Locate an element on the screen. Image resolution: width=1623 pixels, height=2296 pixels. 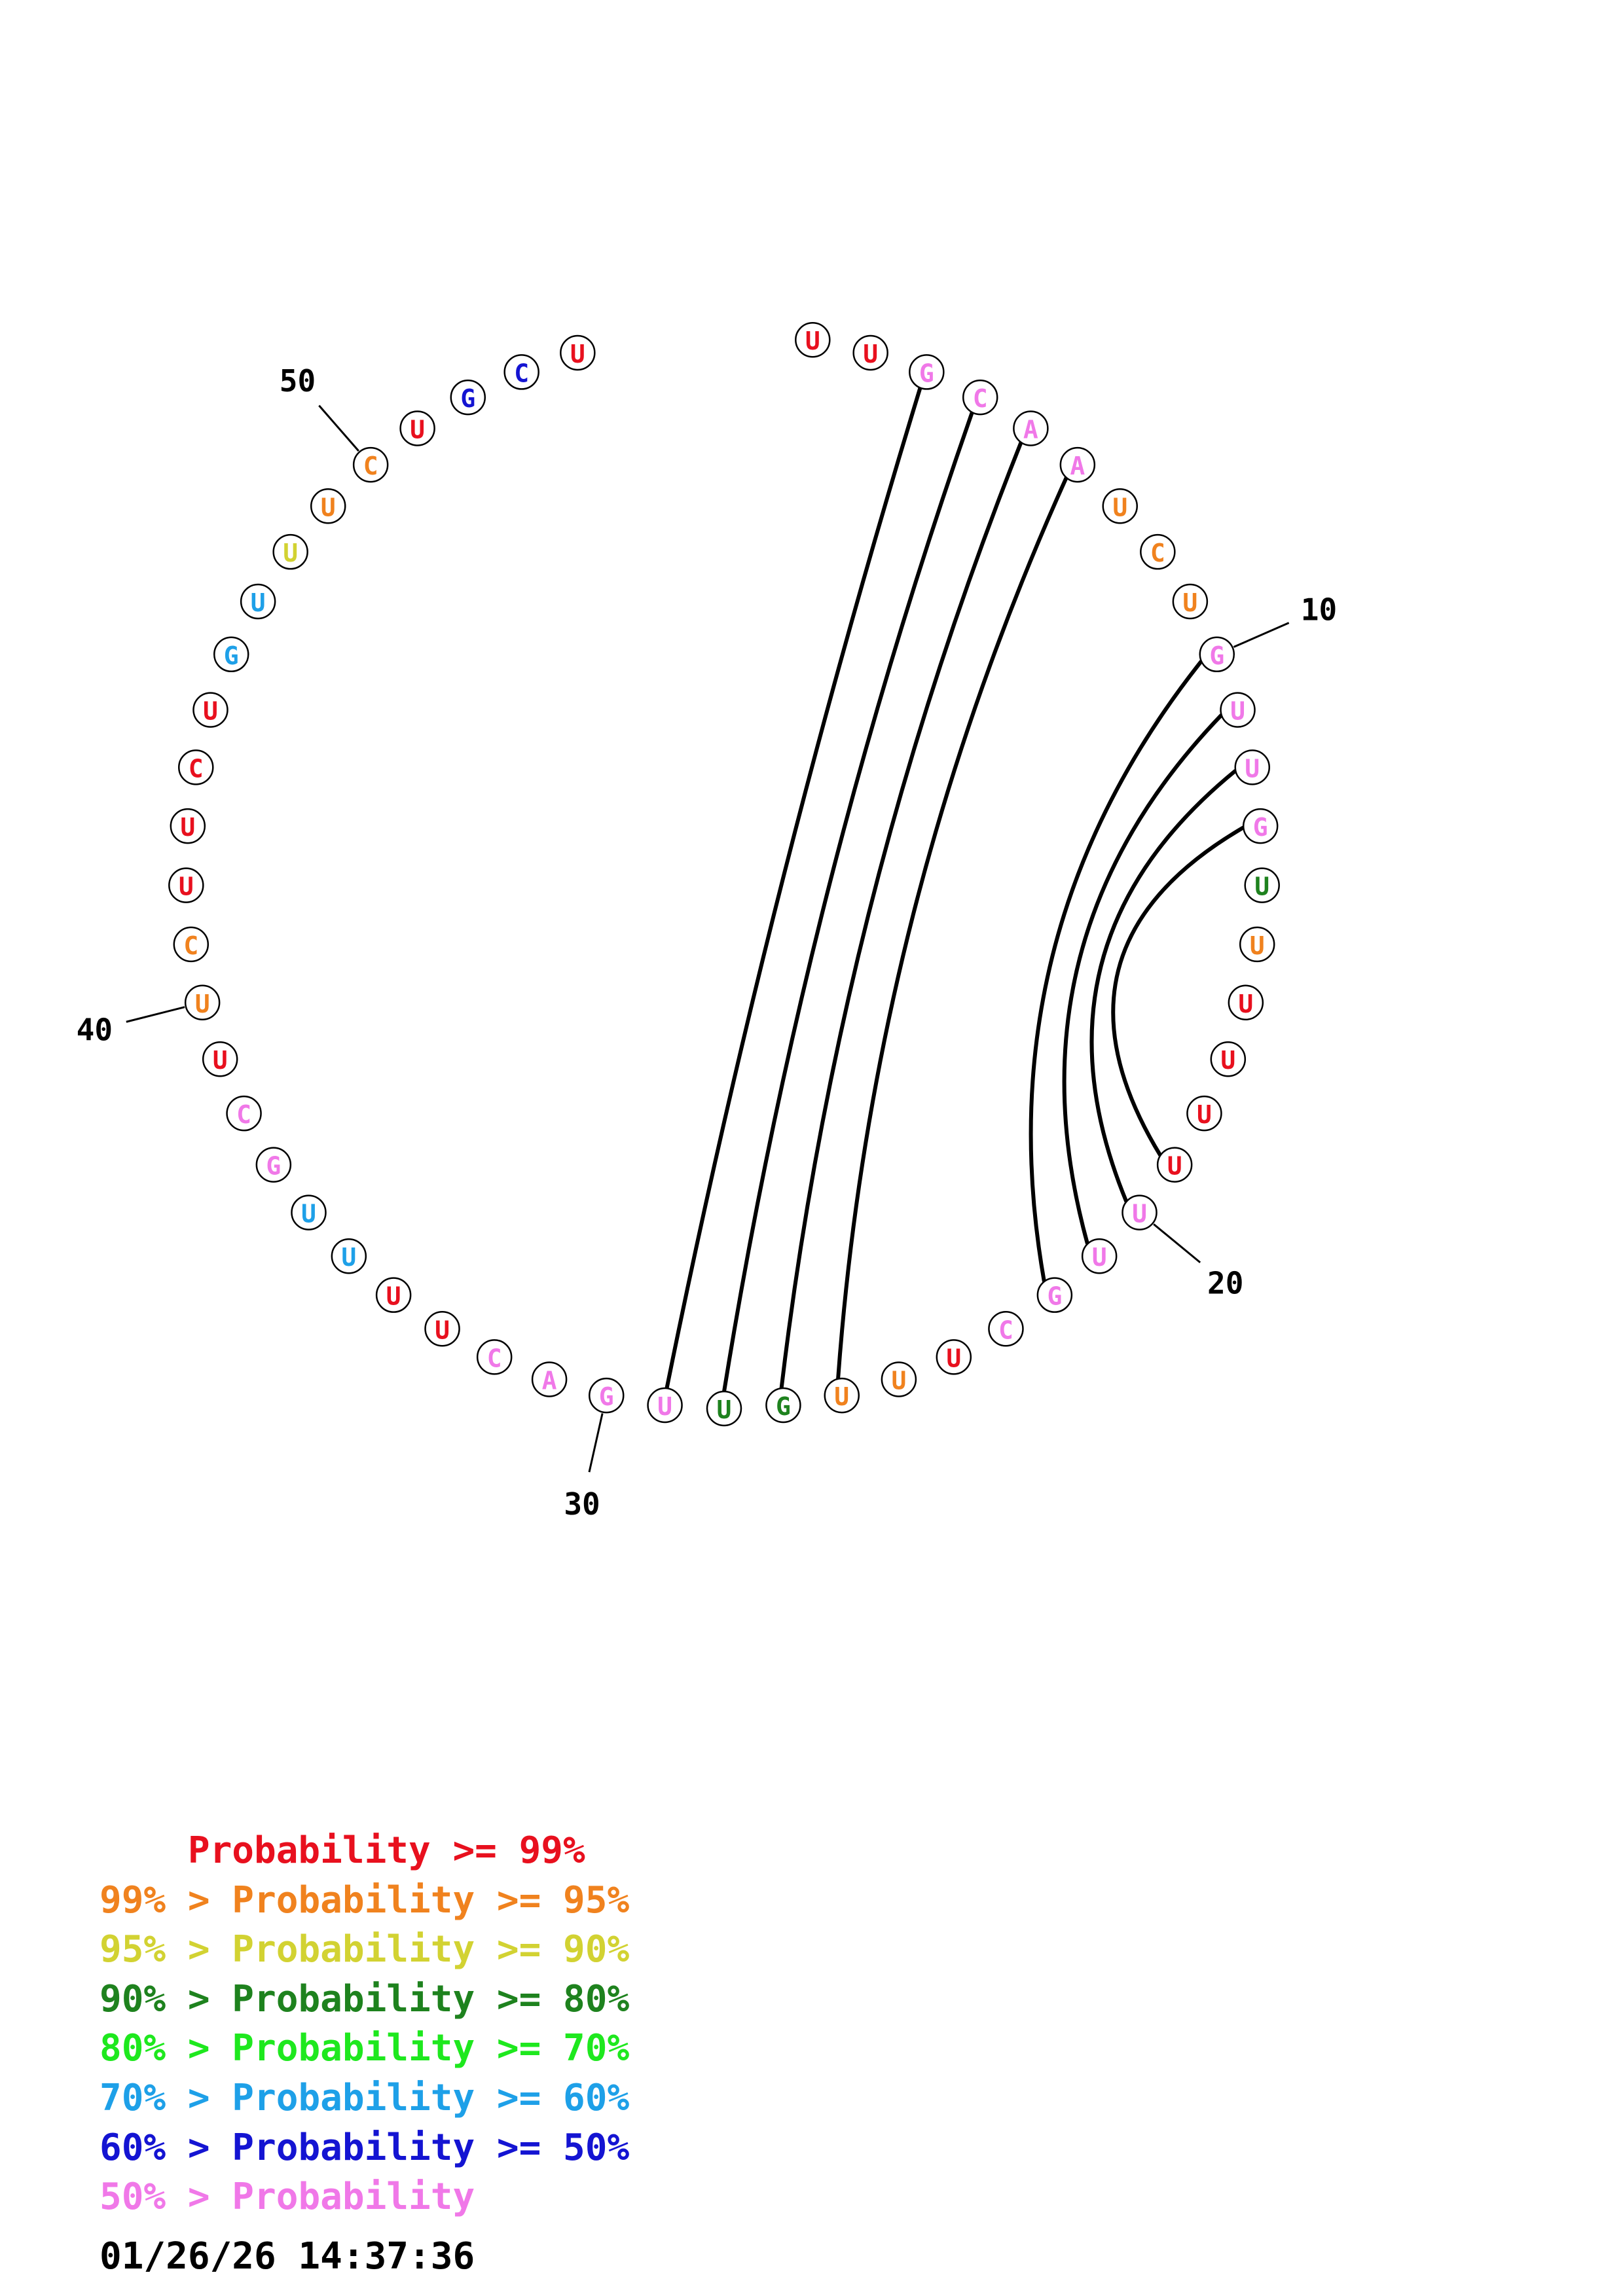
timestamp: 01/26/26 14:37:36 is located at coordinates (287, 2256).